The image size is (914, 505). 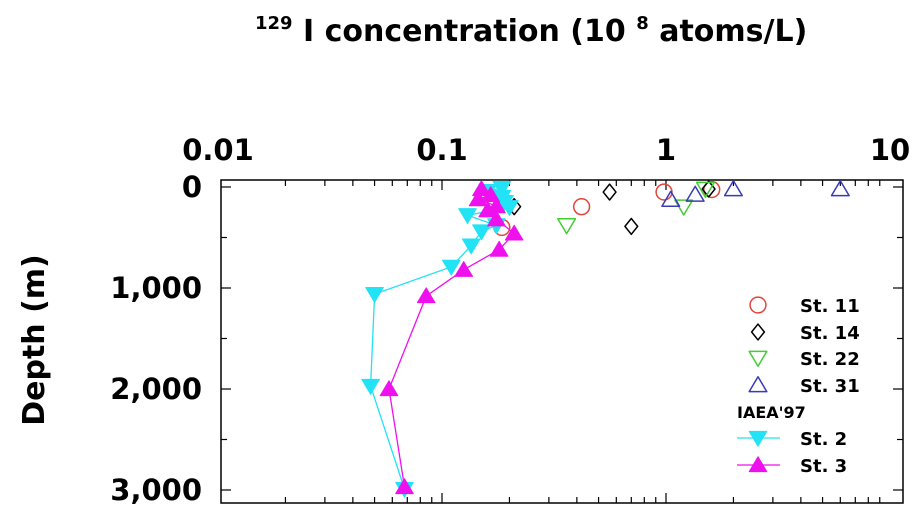 What do you see at coordinates (823, 439) in the screenshot?
I see `legend-label-st-2: St. 2` at bounding box center [823, 439].